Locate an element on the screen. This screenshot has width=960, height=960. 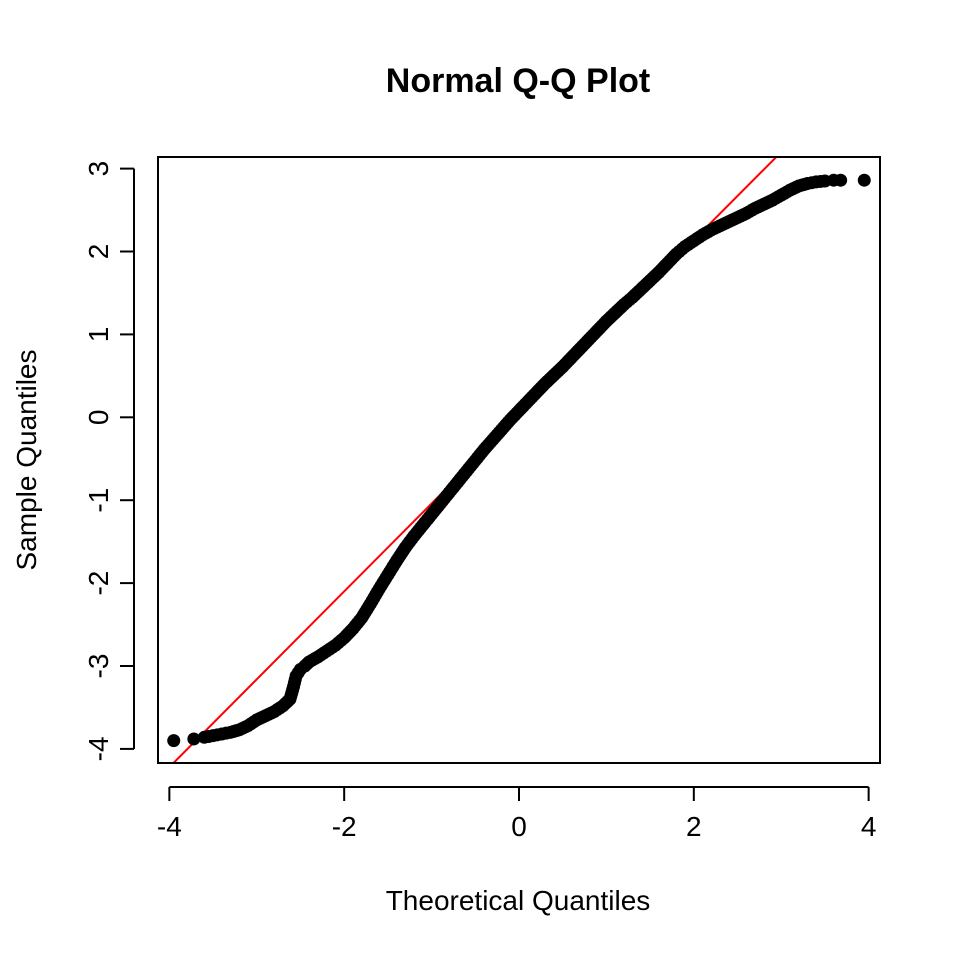
y-tick-label: -1 is located at coordinates (98, 500).